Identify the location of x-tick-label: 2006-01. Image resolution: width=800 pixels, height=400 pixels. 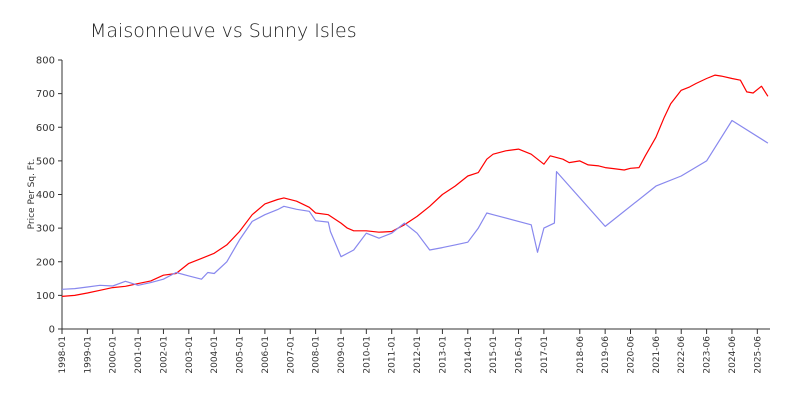
(266, 355).